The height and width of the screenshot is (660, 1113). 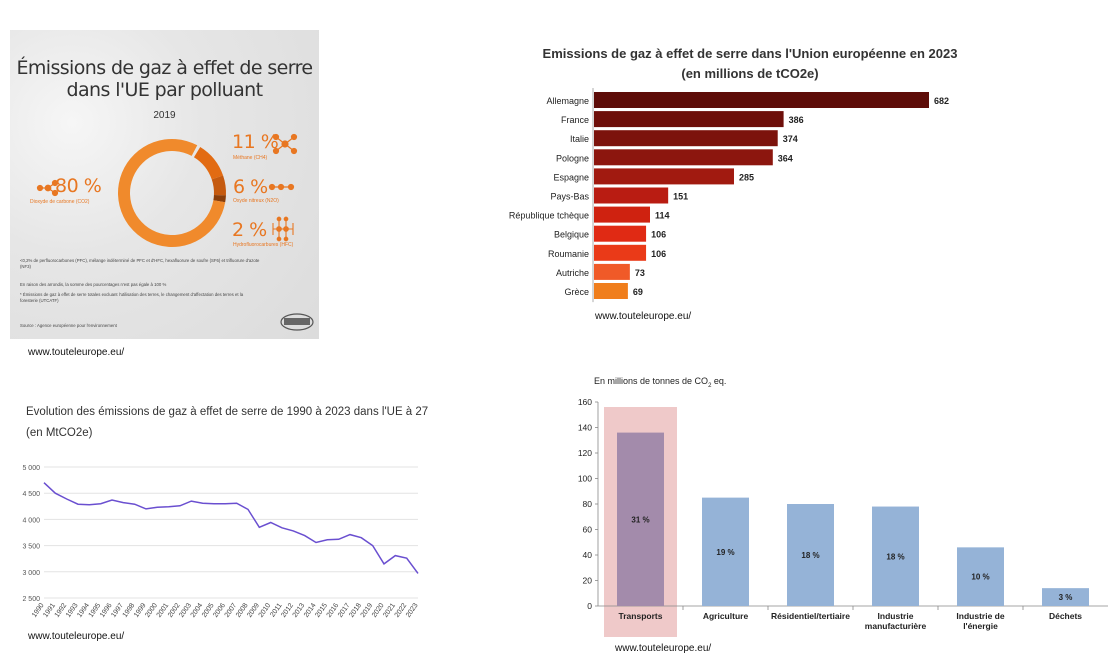 I want to click on country-label: République tchèque, so click(x=549, y=216).